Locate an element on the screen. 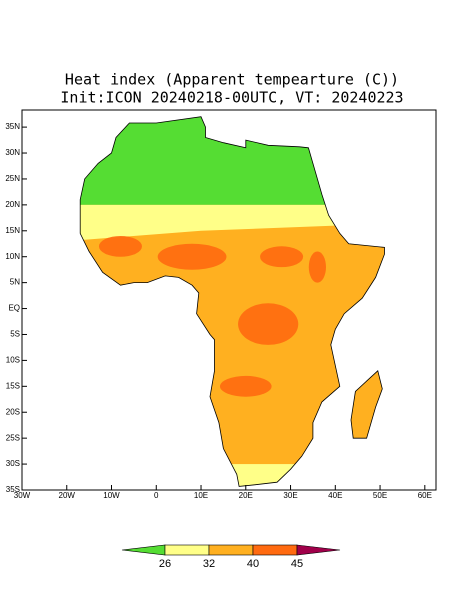 The width and height of the screenshot is (463, 600). lon-tick-label: 60E is located at coordinates (425, 495).